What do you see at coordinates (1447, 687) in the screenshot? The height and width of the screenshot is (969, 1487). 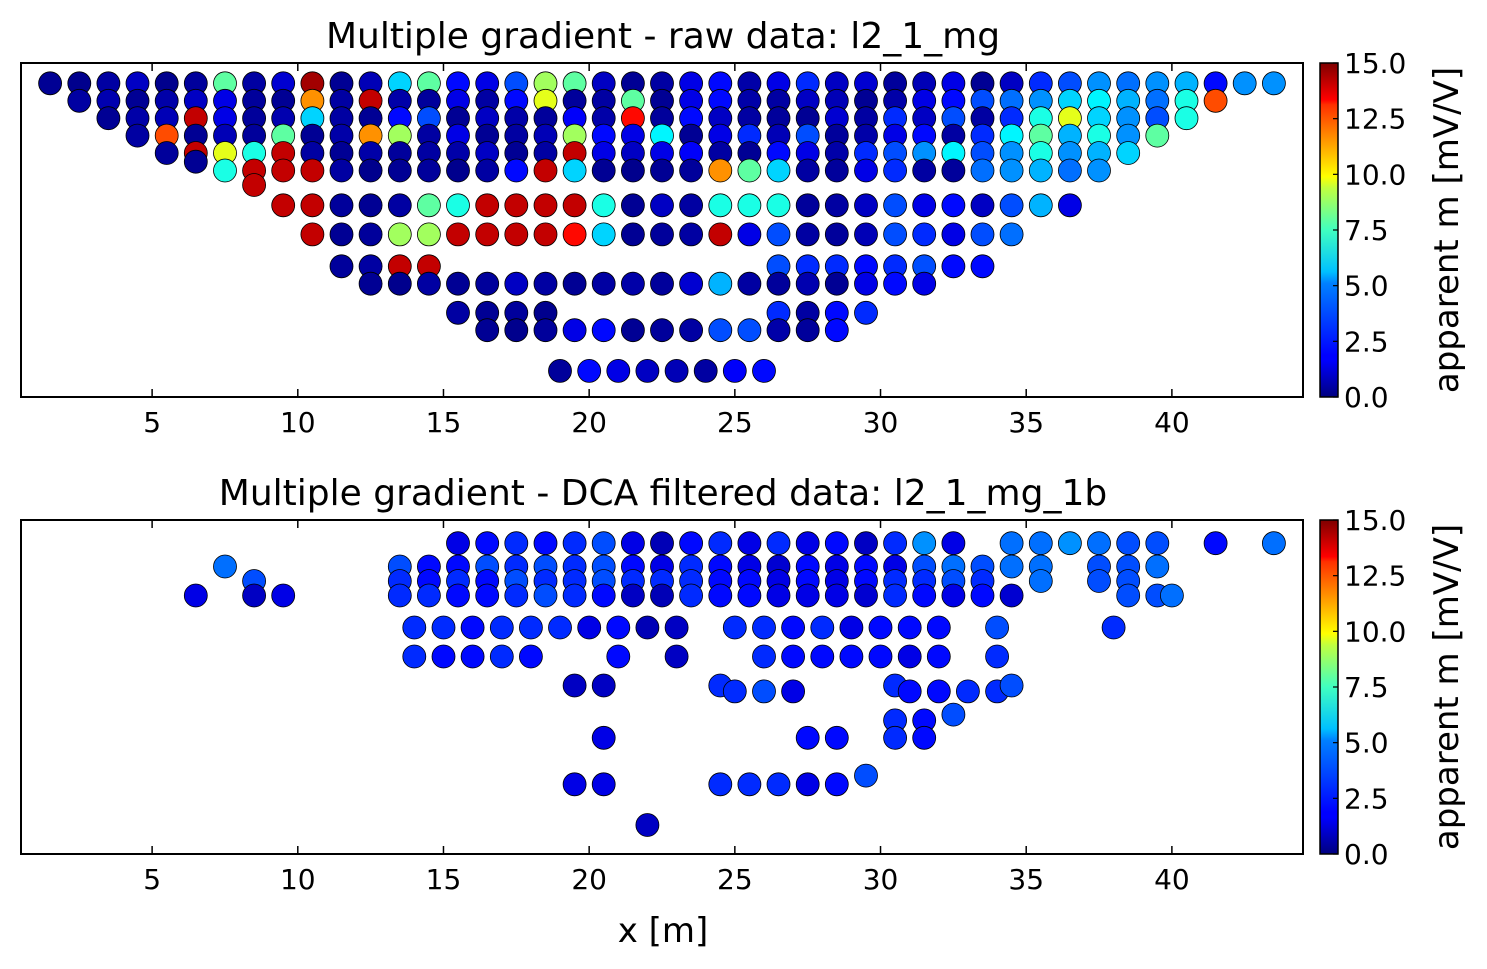 I see `colorbar-label-filtered: apparent m [mV/V]` at bounding box center [1447, 687].